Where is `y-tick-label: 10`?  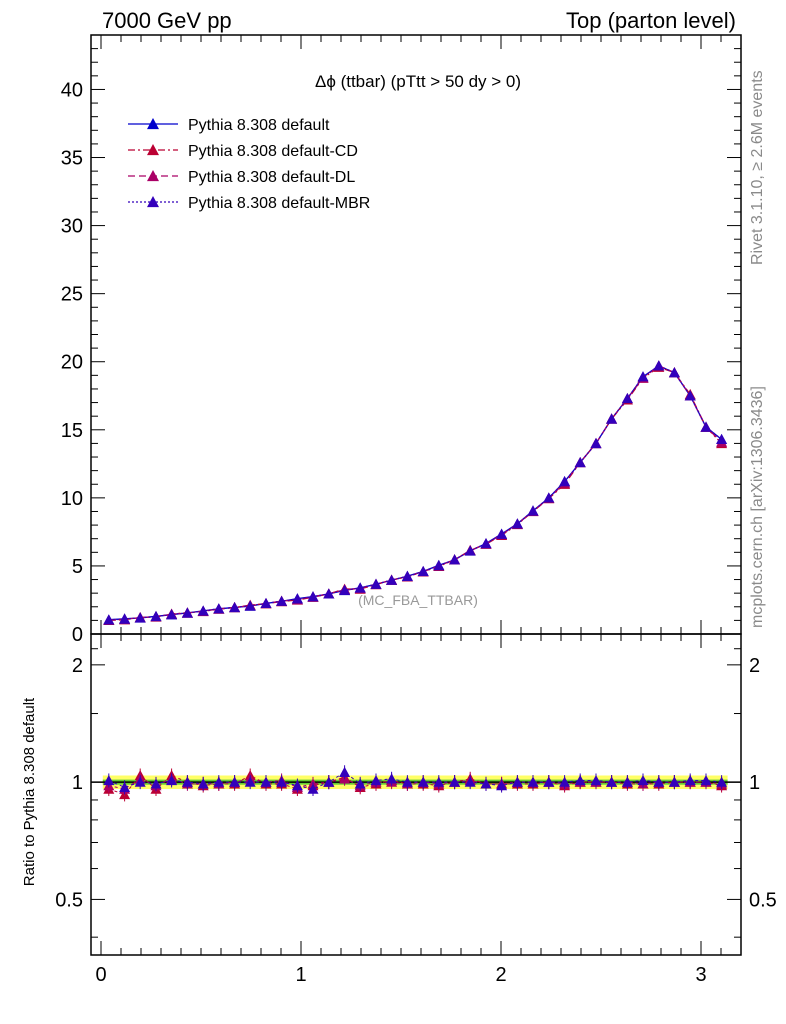
y-tick-label: 10 is located at coordinates (72, 499).